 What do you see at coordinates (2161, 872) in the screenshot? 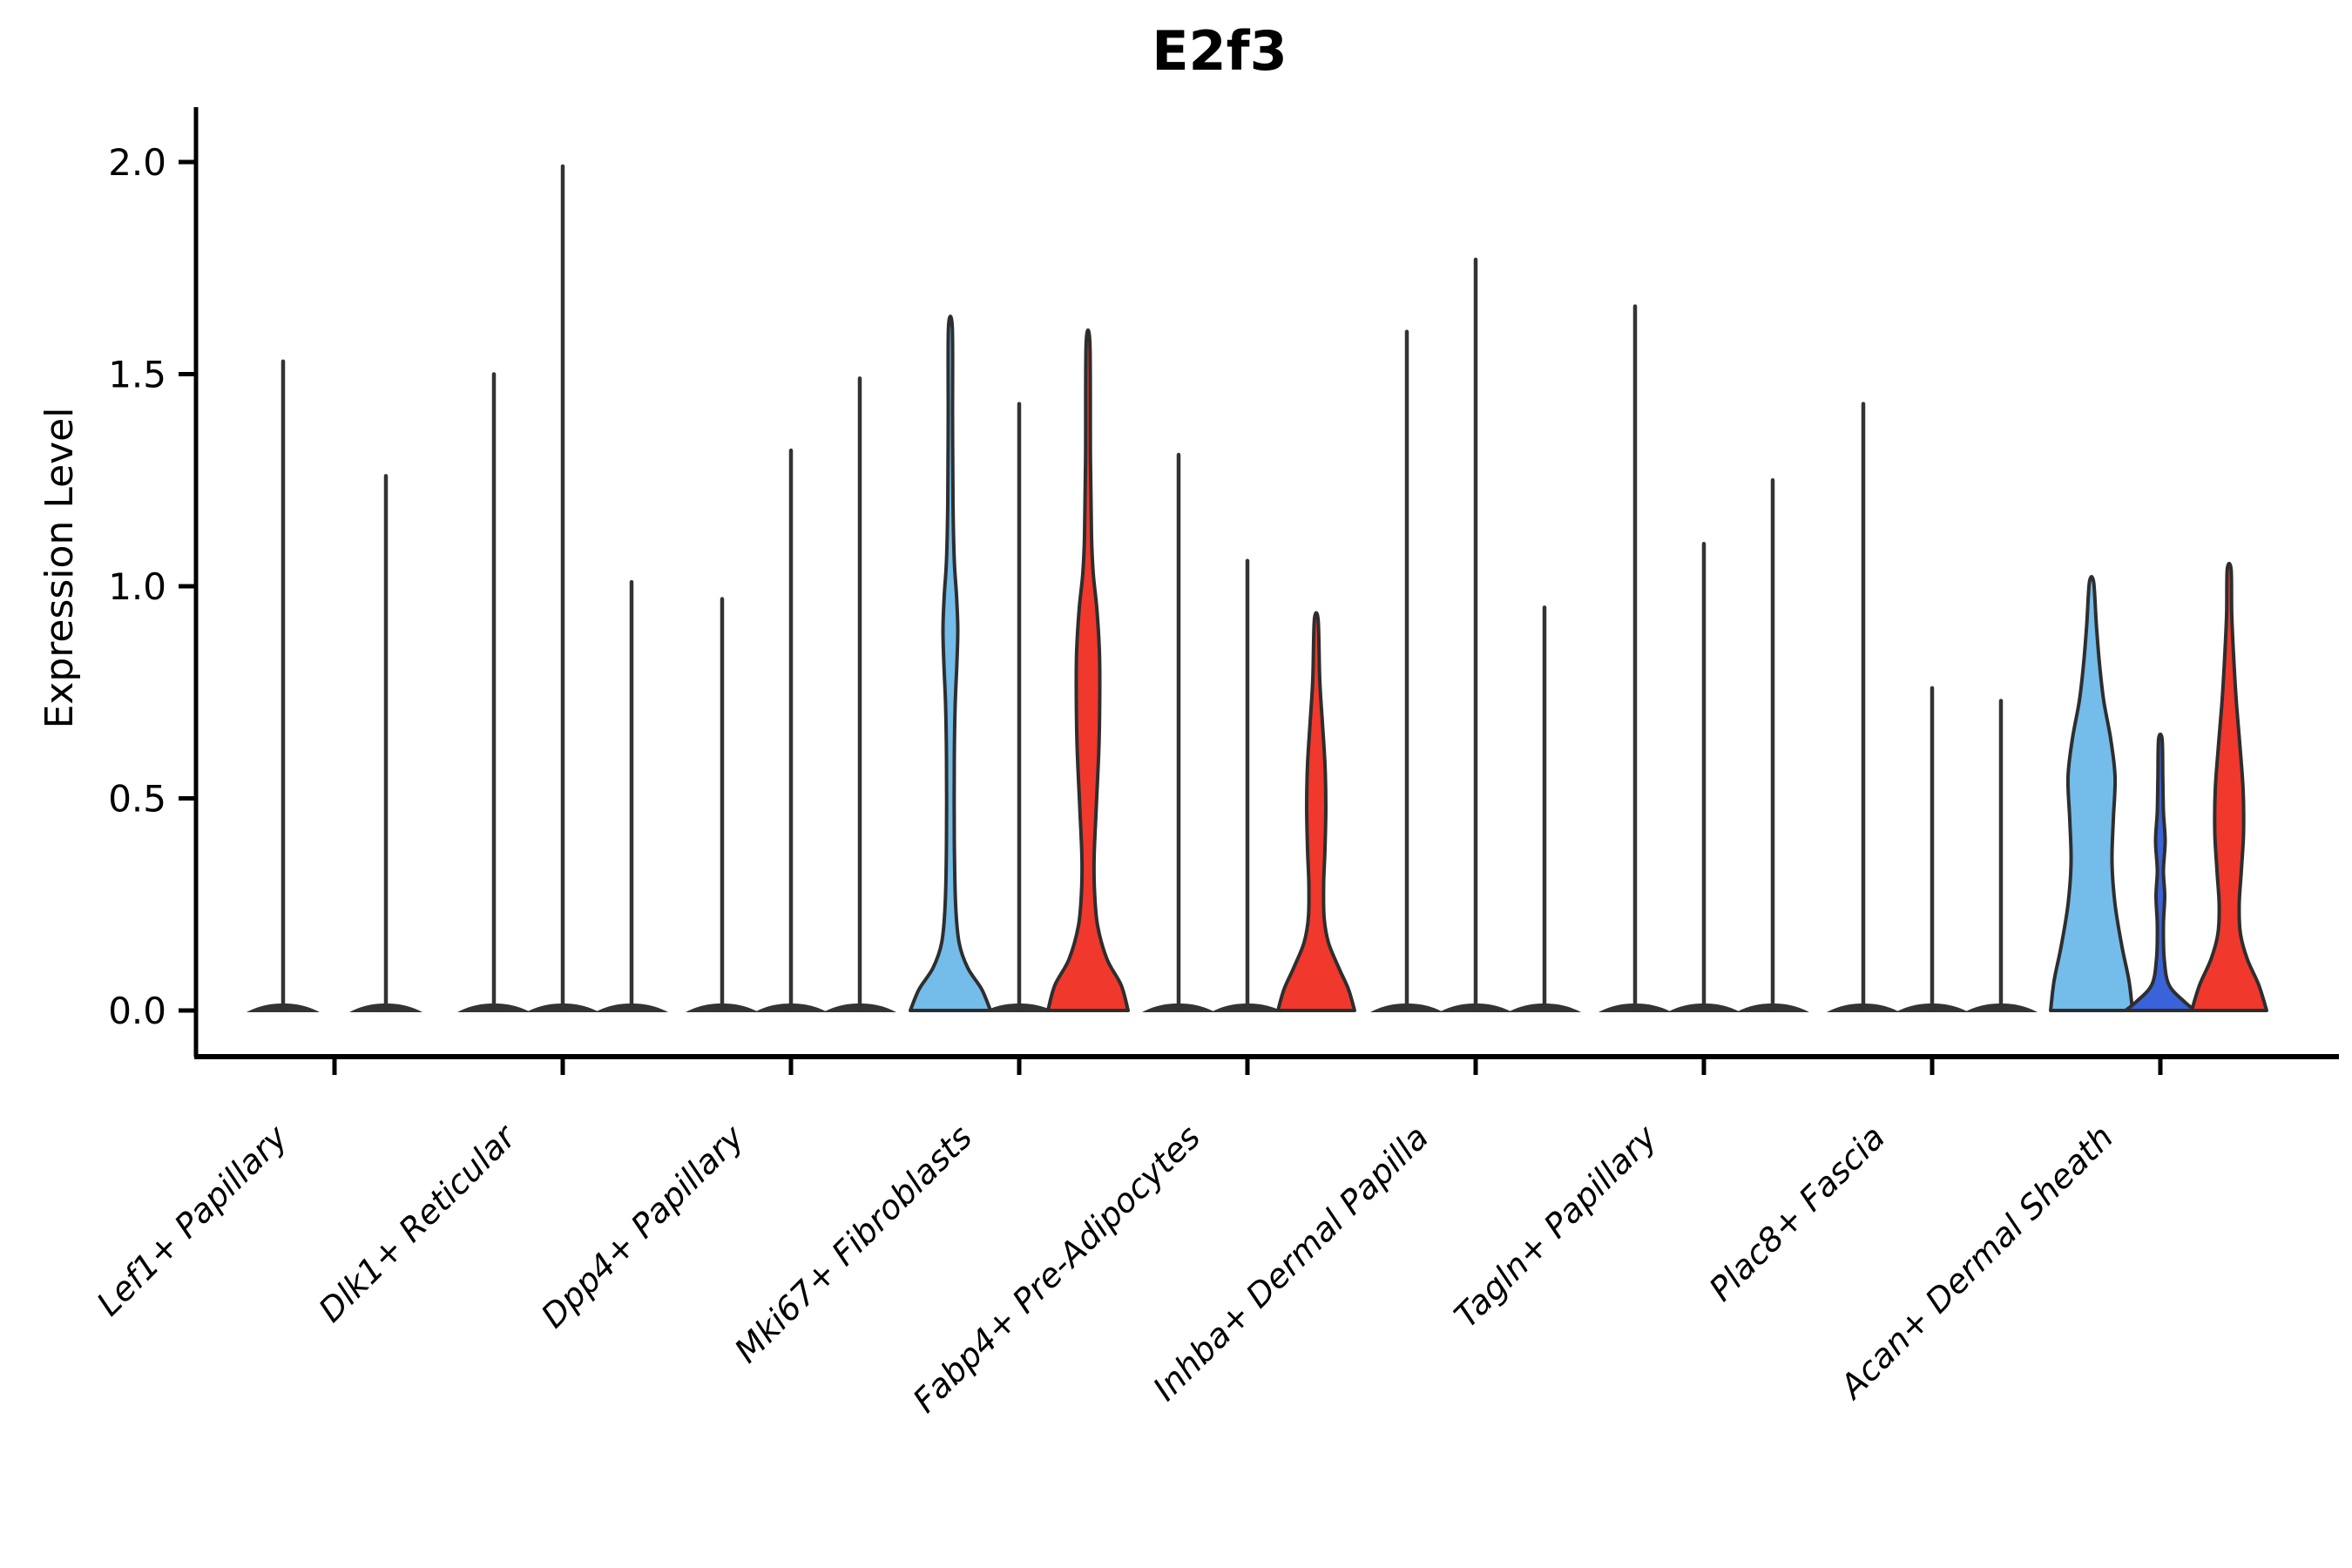
I see `violin-dark_blue` at bounding box center [2161, 872].